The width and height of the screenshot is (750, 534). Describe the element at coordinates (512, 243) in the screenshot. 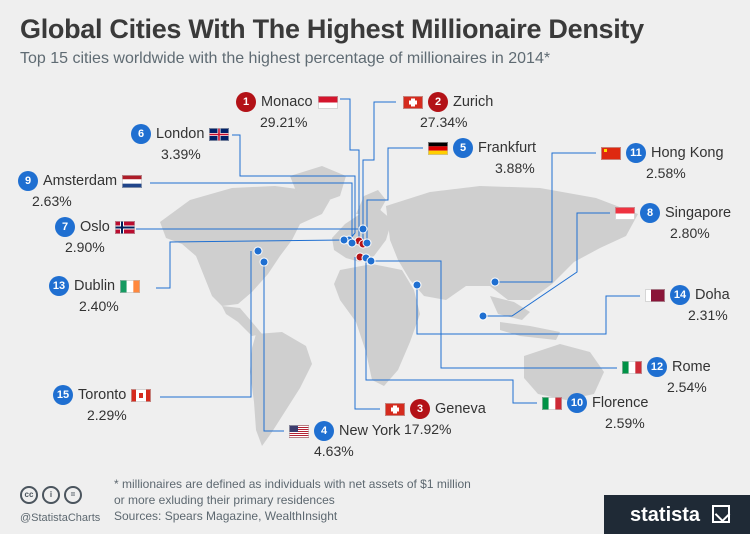

I see `map-asia` at that location.